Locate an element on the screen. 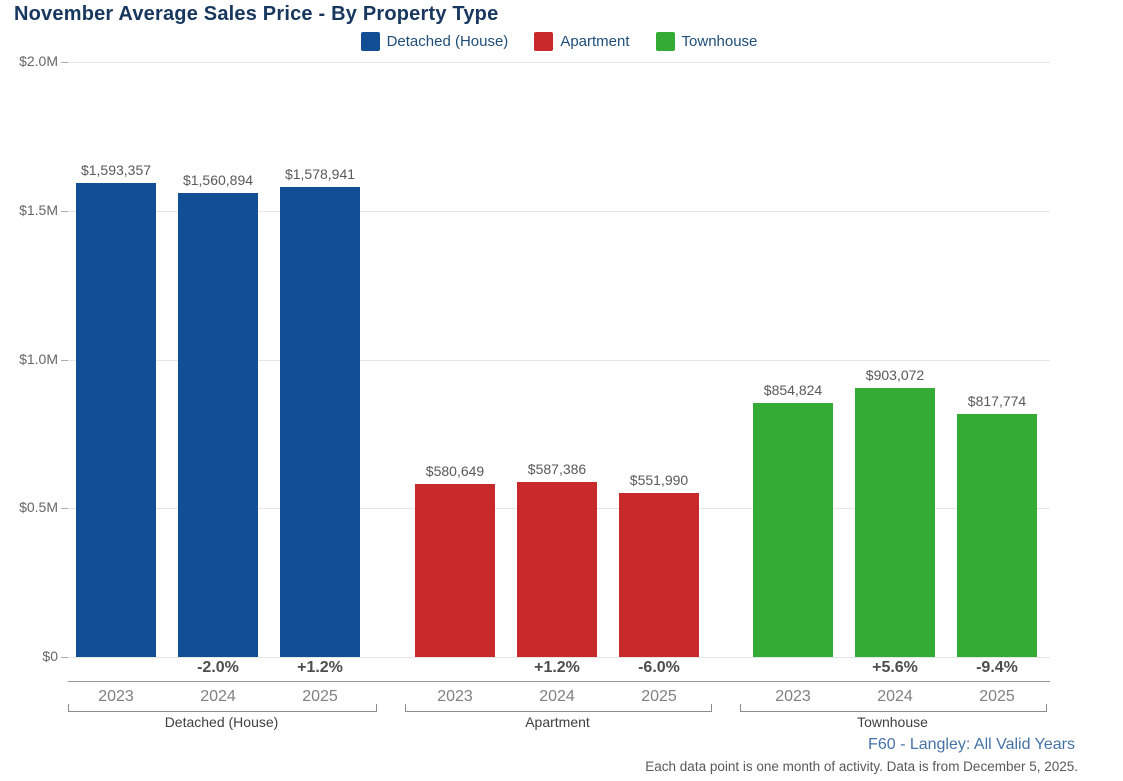 The image size is (1123, 781). bar-apartment-2023 is located at coordinates (455, 570).